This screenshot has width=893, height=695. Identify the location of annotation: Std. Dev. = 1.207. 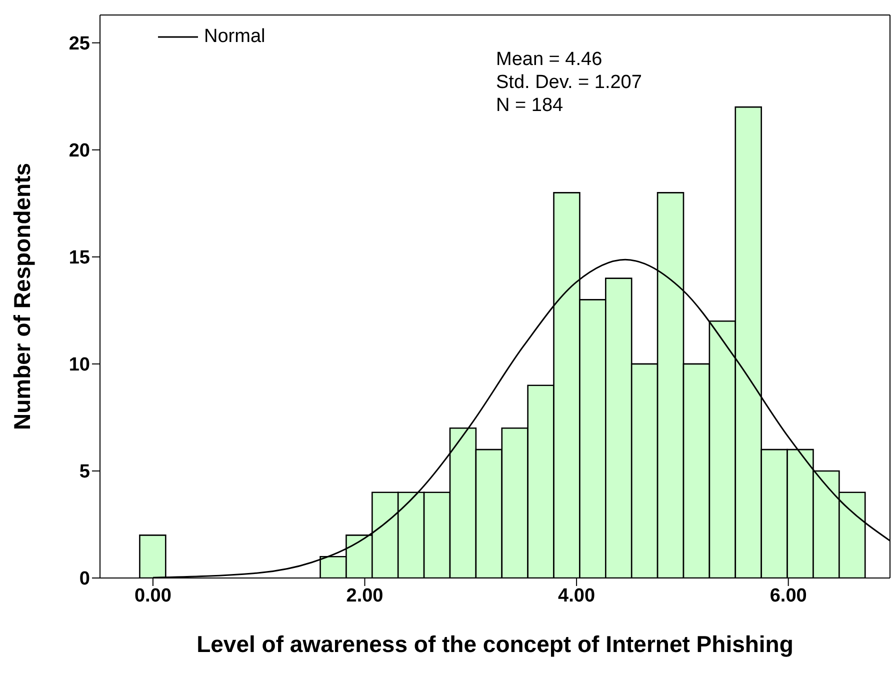
(569, 82).